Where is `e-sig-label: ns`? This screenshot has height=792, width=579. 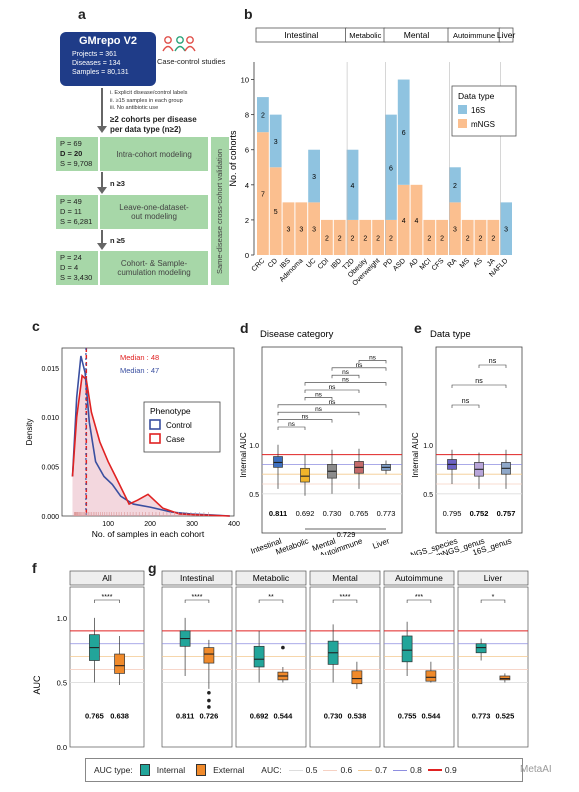
e-sig-label: ns is located at coordinates (479, 381).